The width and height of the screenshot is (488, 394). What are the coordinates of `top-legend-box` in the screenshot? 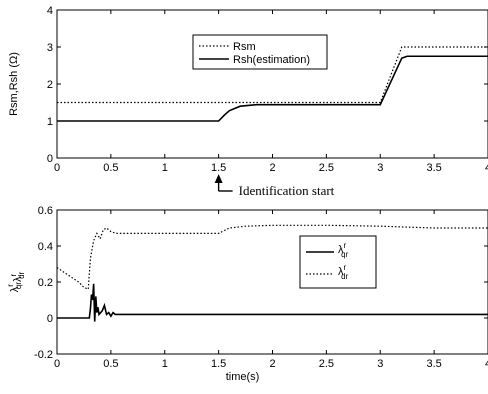 It's located at (260, 52).